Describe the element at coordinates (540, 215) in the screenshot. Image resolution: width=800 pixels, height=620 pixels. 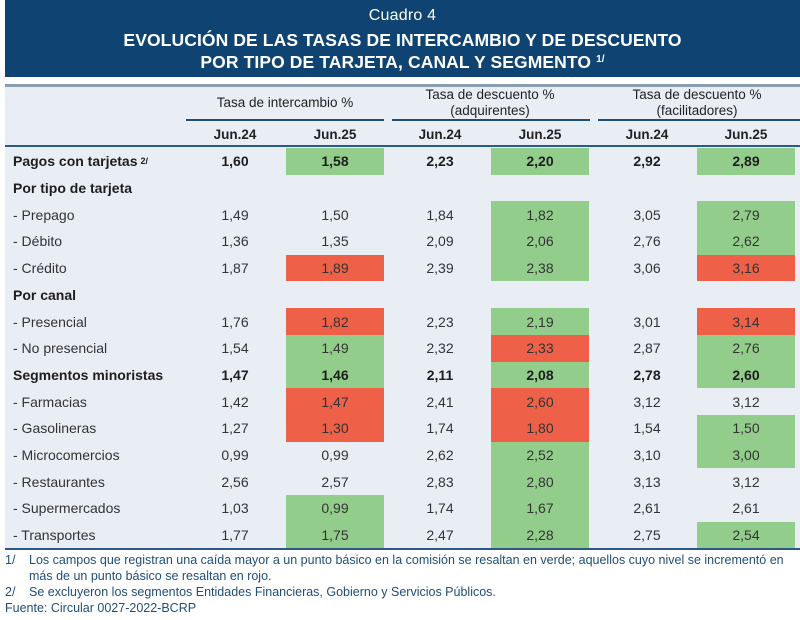
I see `cell-adquirentes-jun25: 1,82` at that location.